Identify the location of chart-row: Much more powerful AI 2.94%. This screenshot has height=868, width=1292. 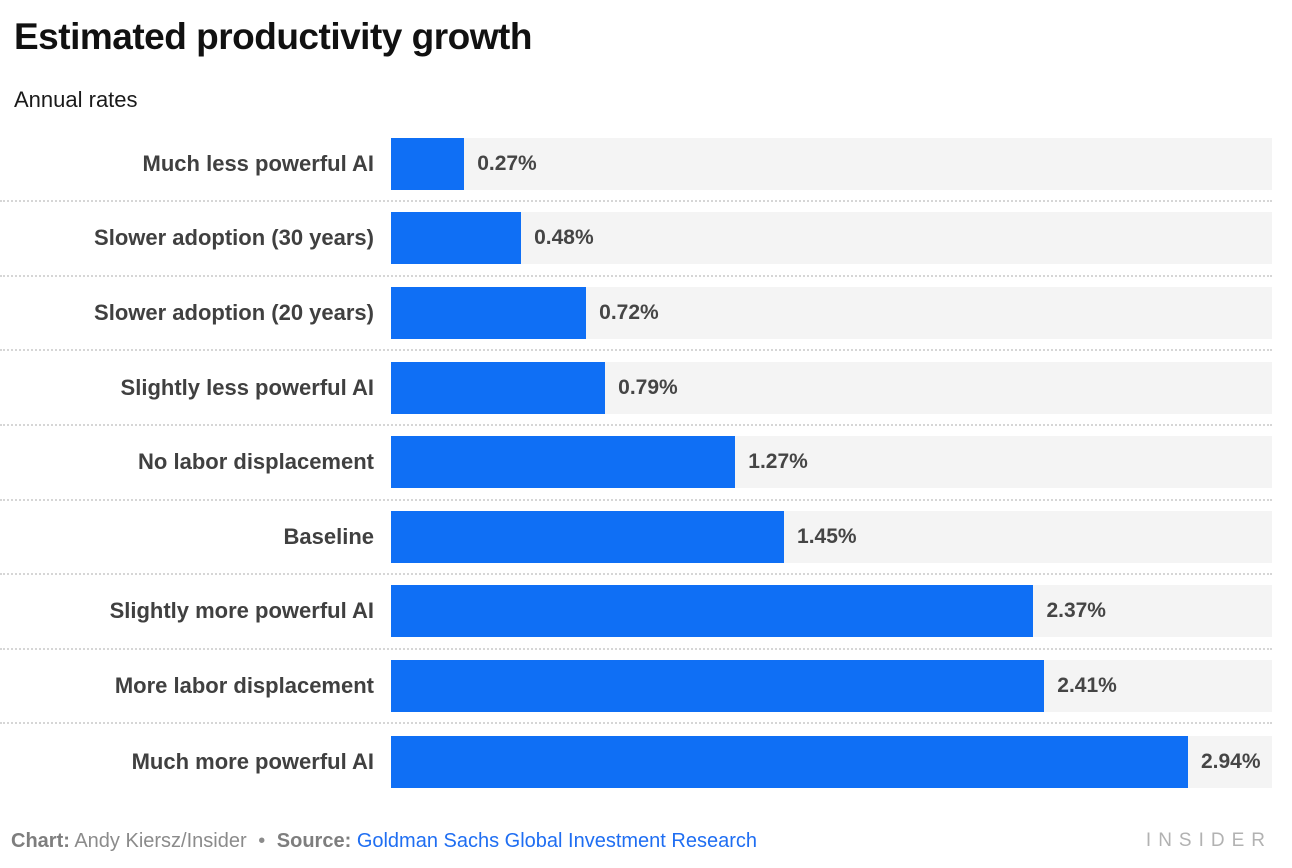
(636, 761).